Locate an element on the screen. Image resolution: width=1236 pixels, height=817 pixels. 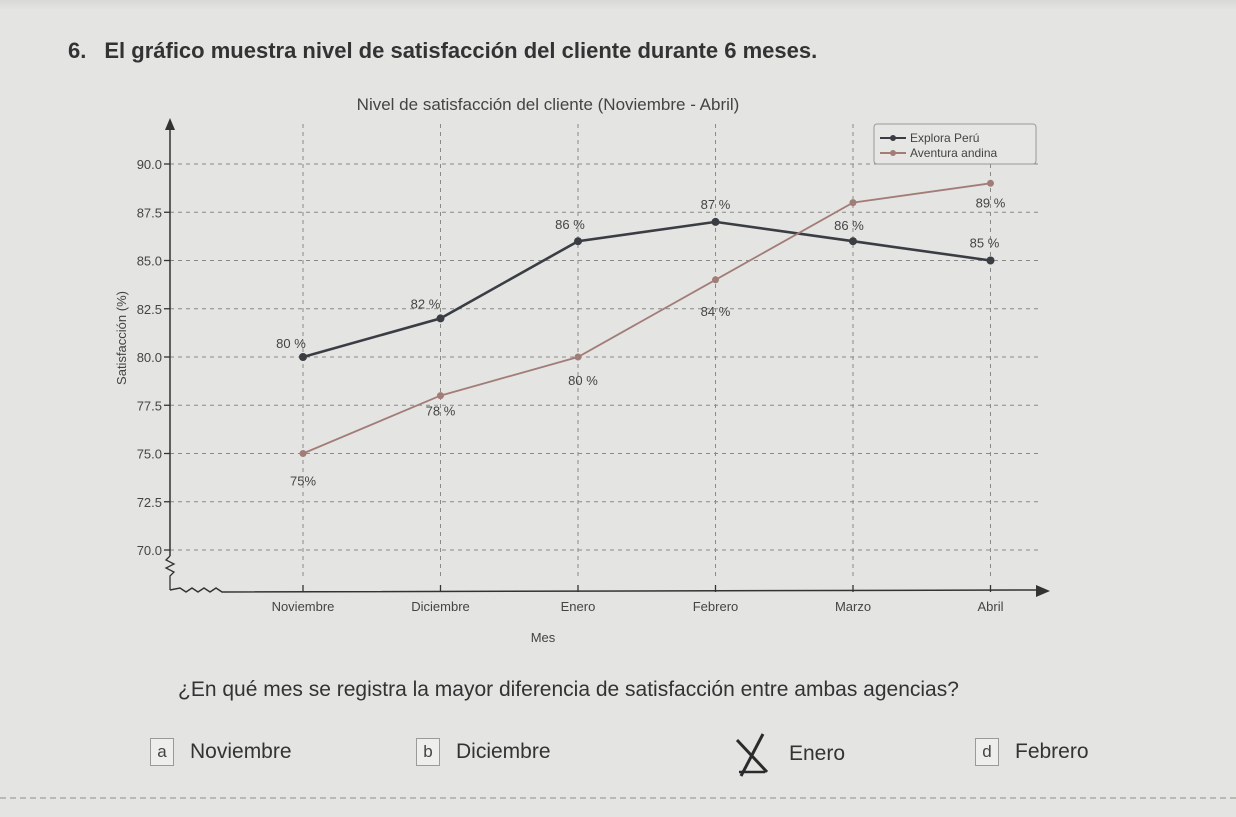
option-d-text: Febrero is located at coordinates (1052, 751).